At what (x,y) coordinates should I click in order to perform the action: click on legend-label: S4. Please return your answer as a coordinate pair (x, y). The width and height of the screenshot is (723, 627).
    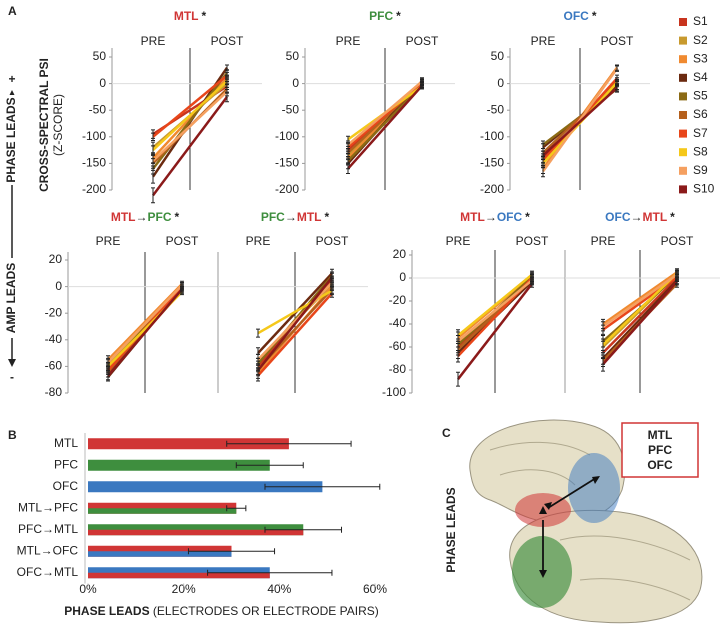
    Looking at the image, I should click on (700, 77).